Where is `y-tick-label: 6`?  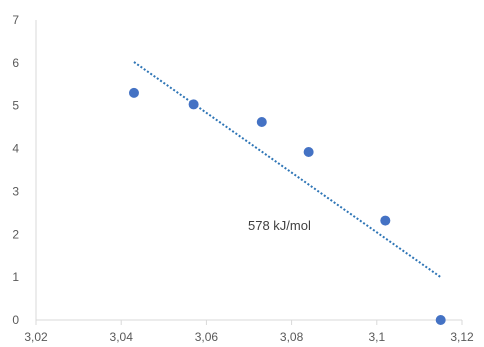
y-tick-label: 6 is located at coordinates (15, 63).